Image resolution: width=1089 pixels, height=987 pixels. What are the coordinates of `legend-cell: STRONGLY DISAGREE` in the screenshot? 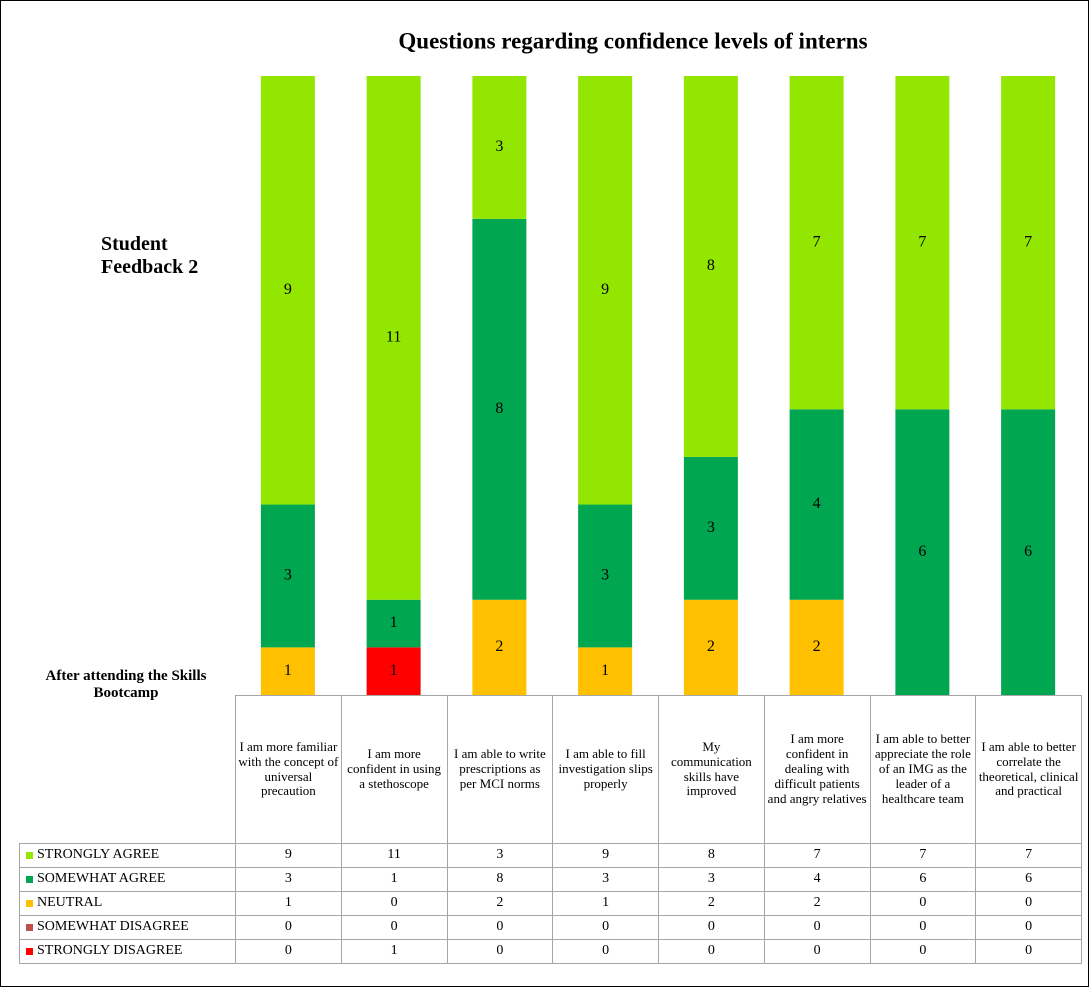 It's located at (127, 951).